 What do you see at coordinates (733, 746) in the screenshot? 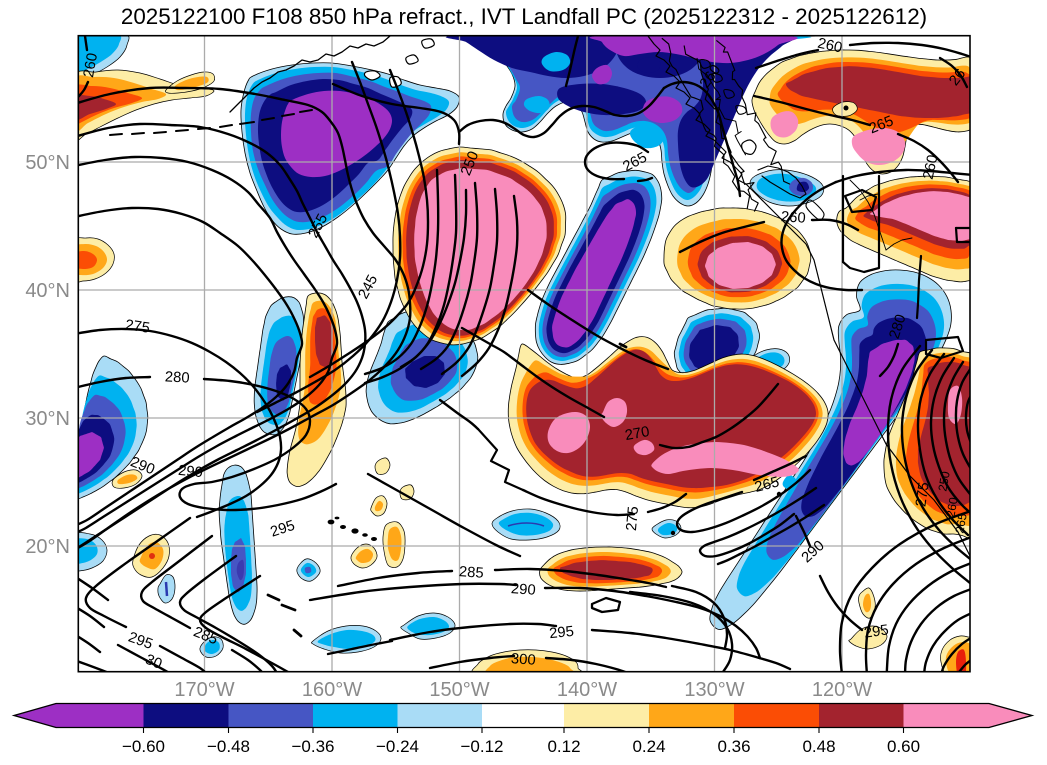
I see `svg-text: 0.36` at bounding box center [733, 746].